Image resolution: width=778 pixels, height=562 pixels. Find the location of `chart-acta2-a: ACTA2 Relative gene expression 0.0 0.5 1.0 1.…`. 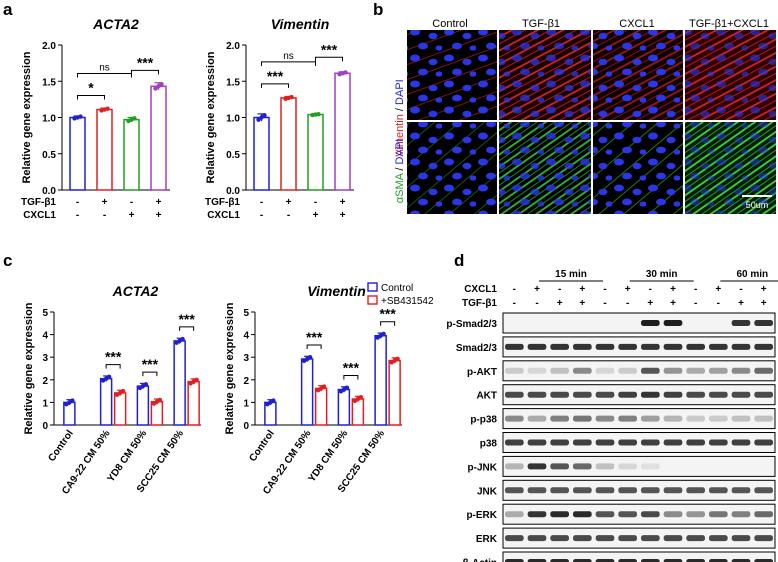

chart-acta2-a: ACTA2 Relative gene expression 0.0 0.5 1.0 1.… is located at coordinates (95, 118).